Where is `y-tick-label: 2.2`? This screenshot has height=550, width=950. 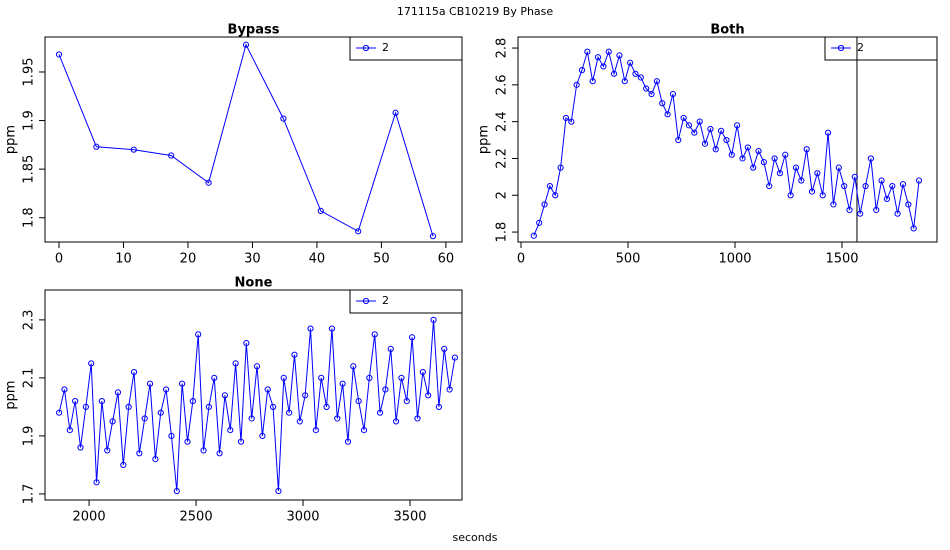
y-tick-label: 2.2 is located at coordinates (502, 158).